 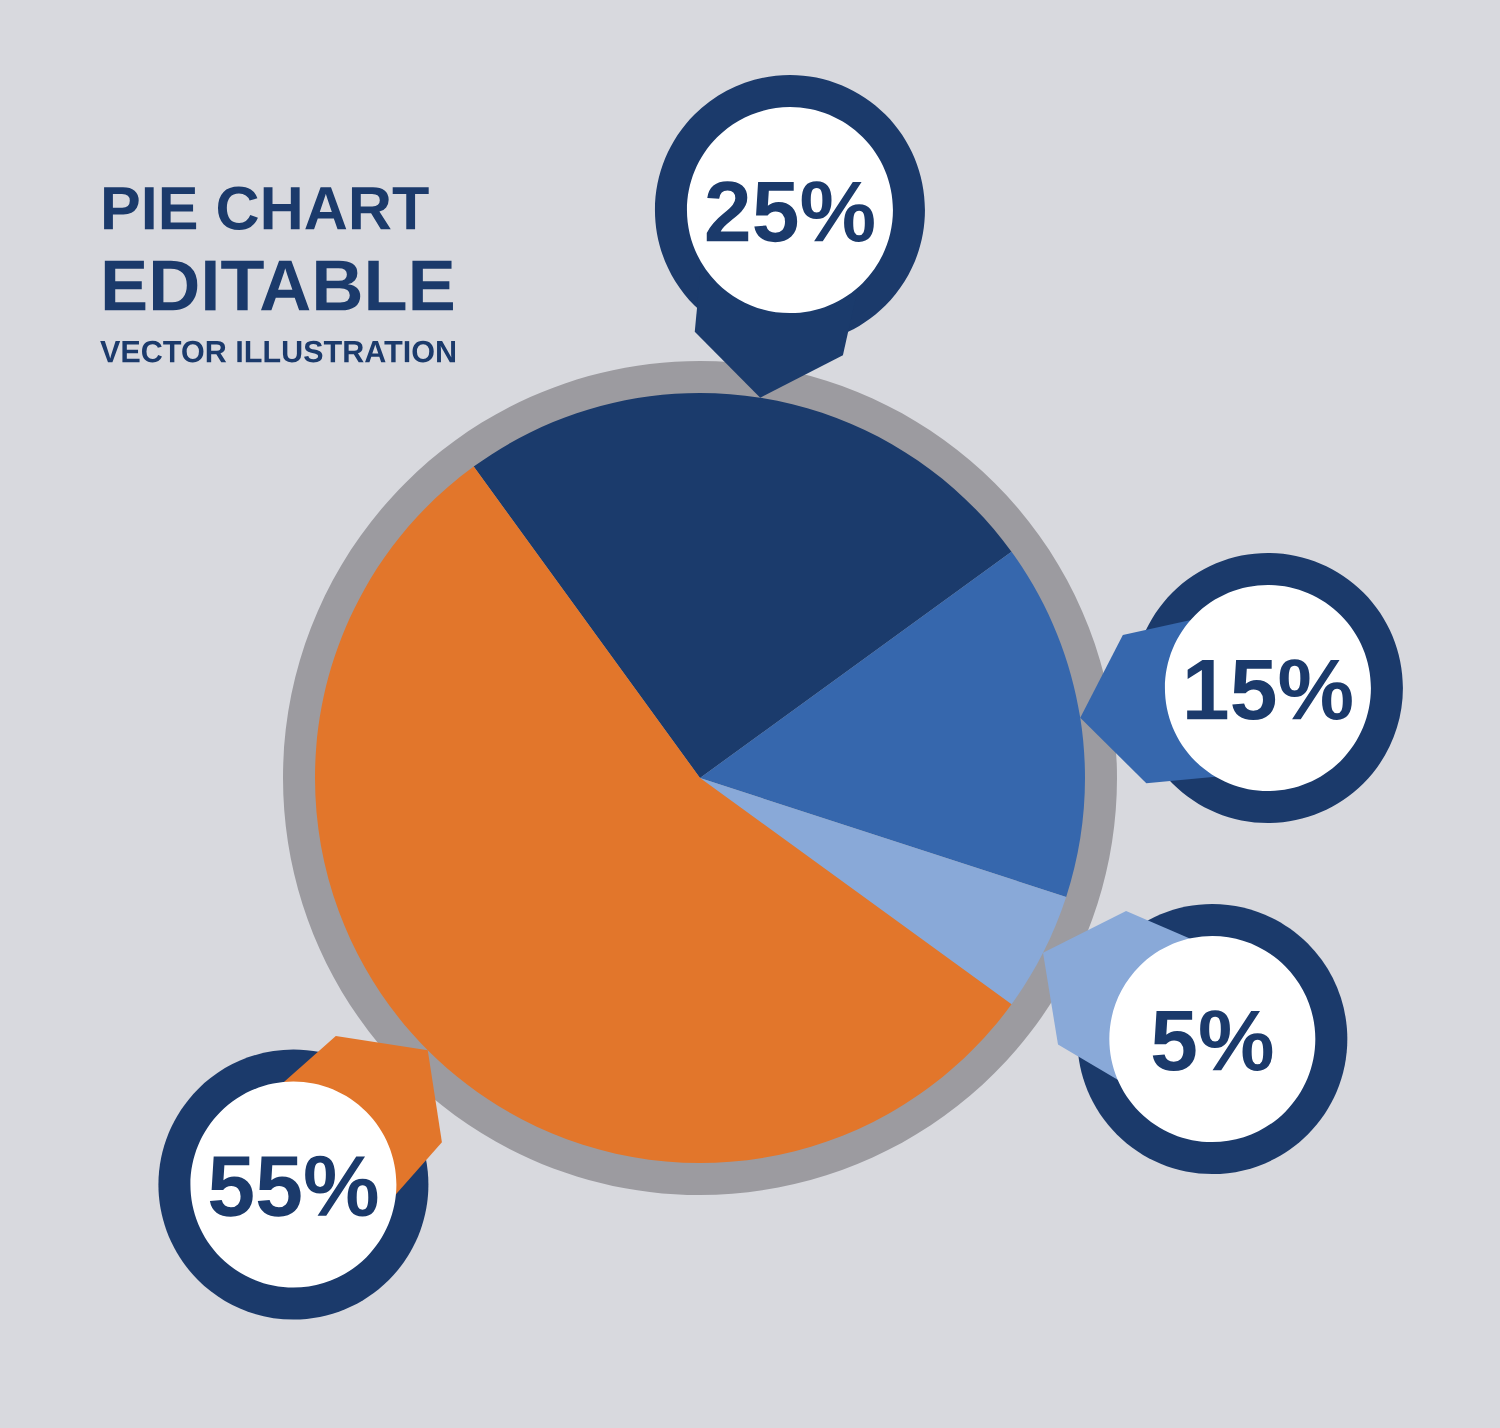 I want to click on text: EDITABLE, so click(x=278, y=285).